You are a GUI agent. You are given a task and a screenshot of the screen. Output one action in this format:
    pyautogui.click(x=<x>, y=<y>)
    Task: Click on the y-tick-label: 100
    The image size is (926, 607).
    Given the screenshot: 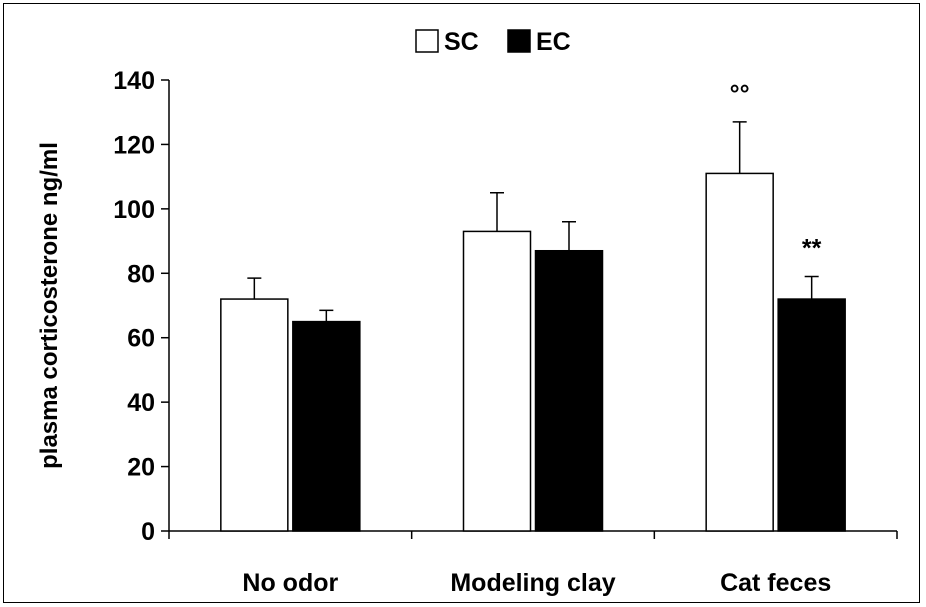 What is the action you would take?
    pyautogui.click(x=134, y=210)
    